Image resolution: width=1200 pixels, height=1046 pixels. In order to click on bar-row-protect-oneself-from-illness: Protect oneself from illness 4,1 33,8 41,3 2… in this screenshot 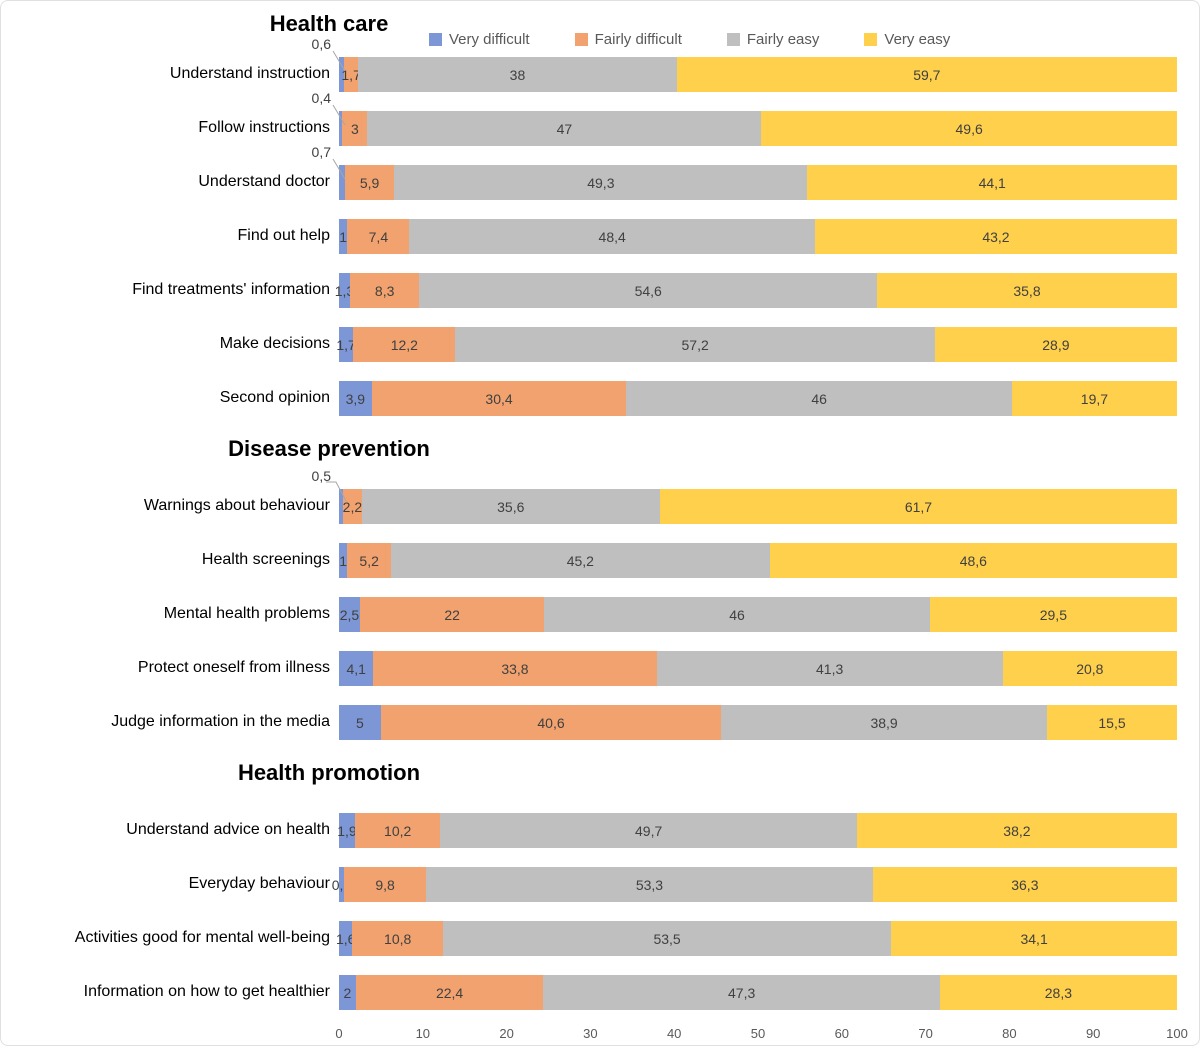, I will do `click(589, 668)`.